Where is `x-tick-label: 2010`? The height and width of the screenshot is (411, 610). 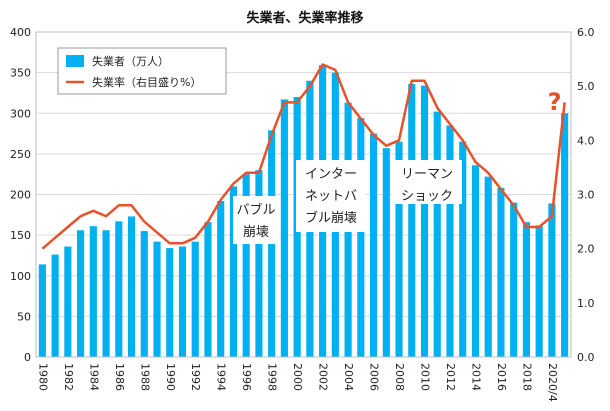
x-tick-label: 2010 is located at coordinates (425, 377).